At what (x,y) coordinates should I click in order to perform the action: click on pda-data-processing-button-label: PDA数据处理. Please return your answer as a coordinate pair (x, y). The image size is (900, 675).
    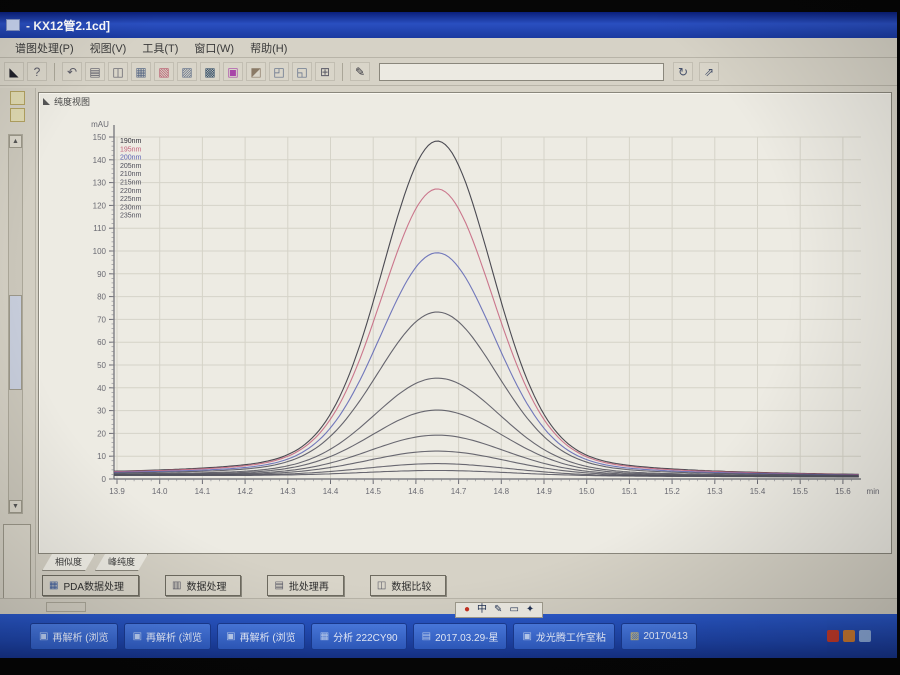
    Looking at the image, I should click on (94, 587).